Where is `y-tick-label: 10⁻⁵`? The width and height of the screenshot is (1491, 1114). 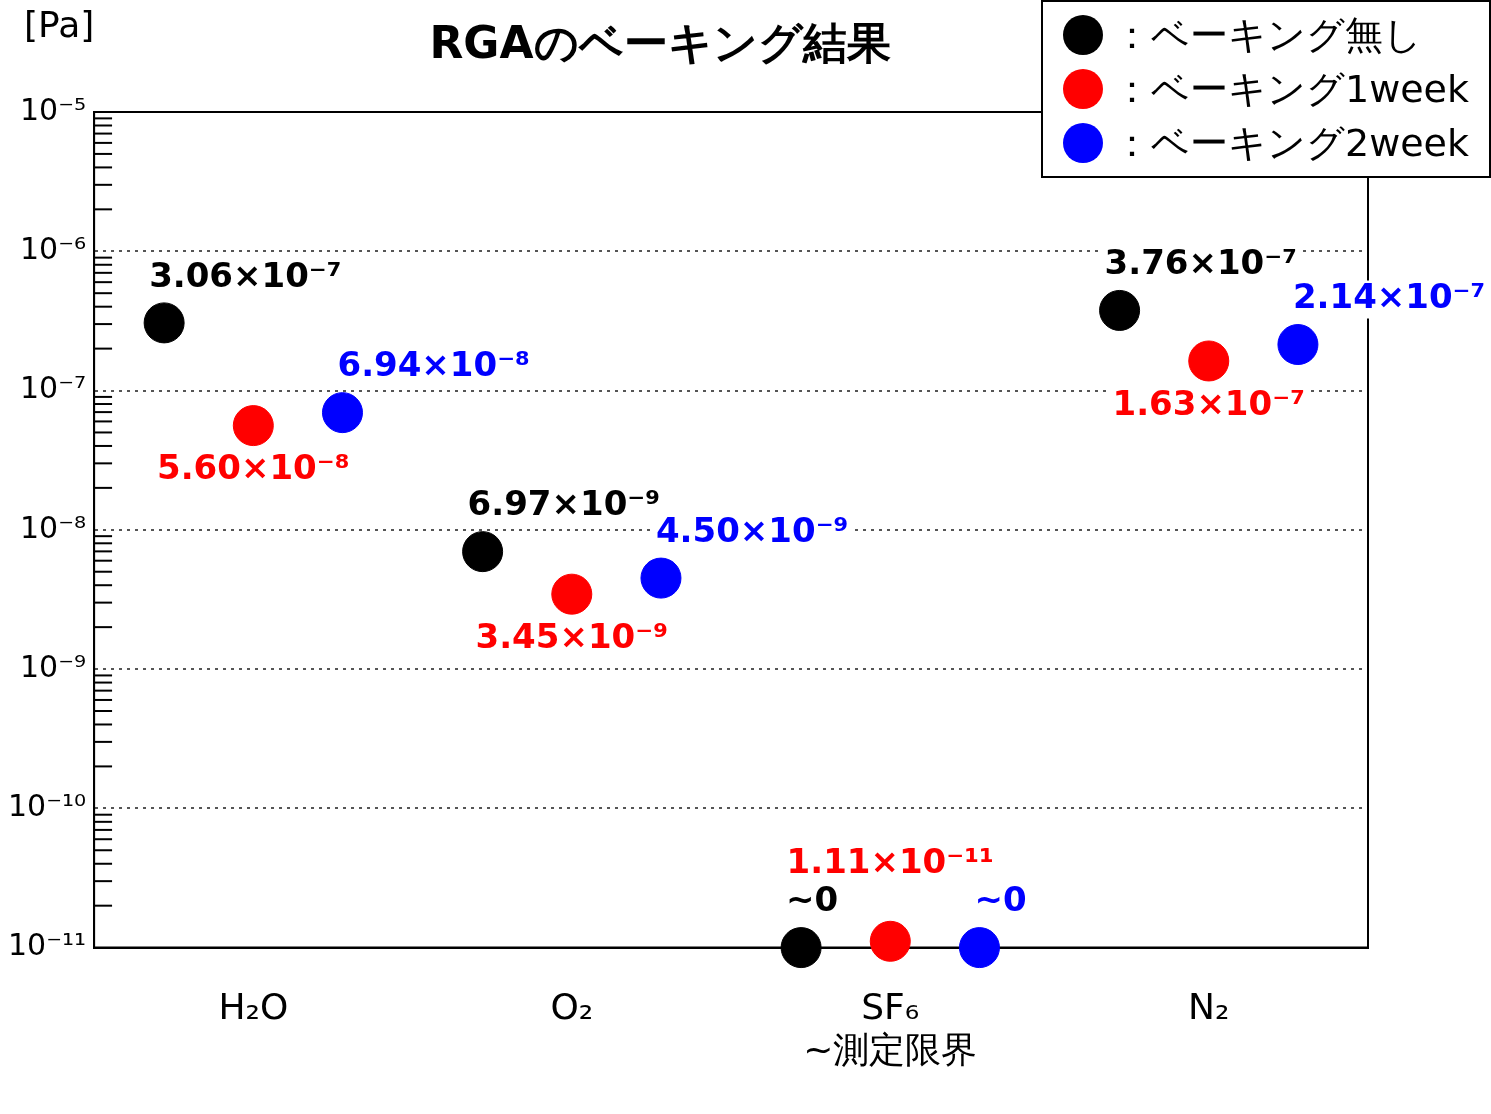
y-tick-label: 10⁻⁵ is located at coordinates (53, 109).